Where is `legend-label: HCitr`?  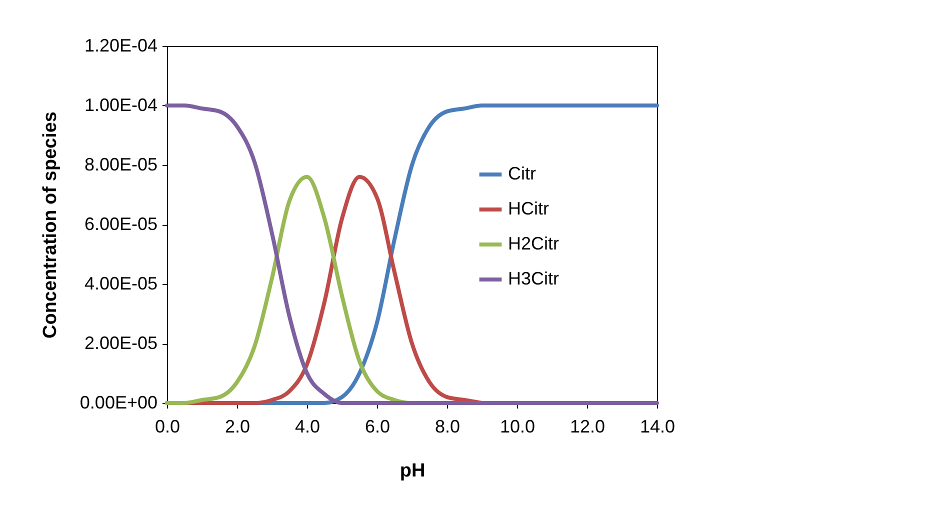 legend-label: HCitr is located at coordinates (528, 208).